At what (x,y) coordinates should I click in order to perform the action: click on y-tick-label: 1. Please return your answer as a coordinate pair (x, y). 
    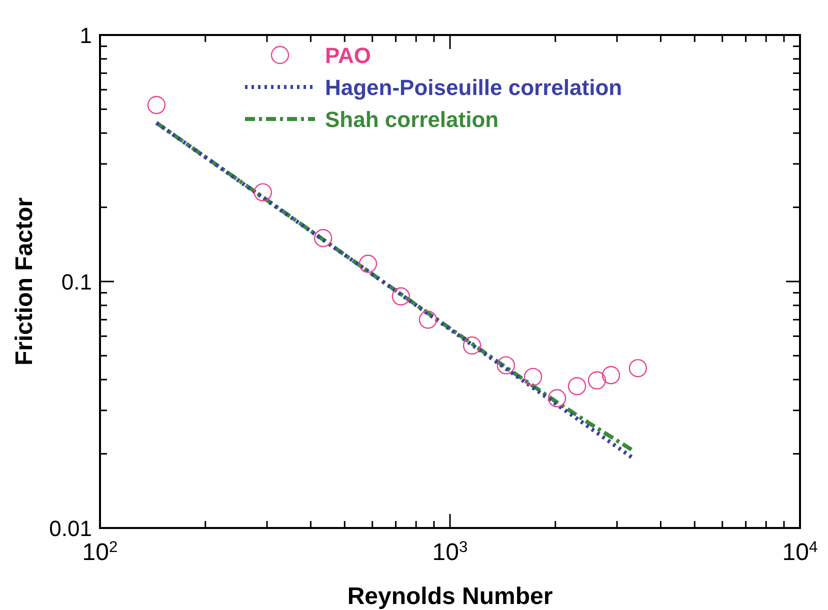
    Looking at the image, I should click on (86, 35).